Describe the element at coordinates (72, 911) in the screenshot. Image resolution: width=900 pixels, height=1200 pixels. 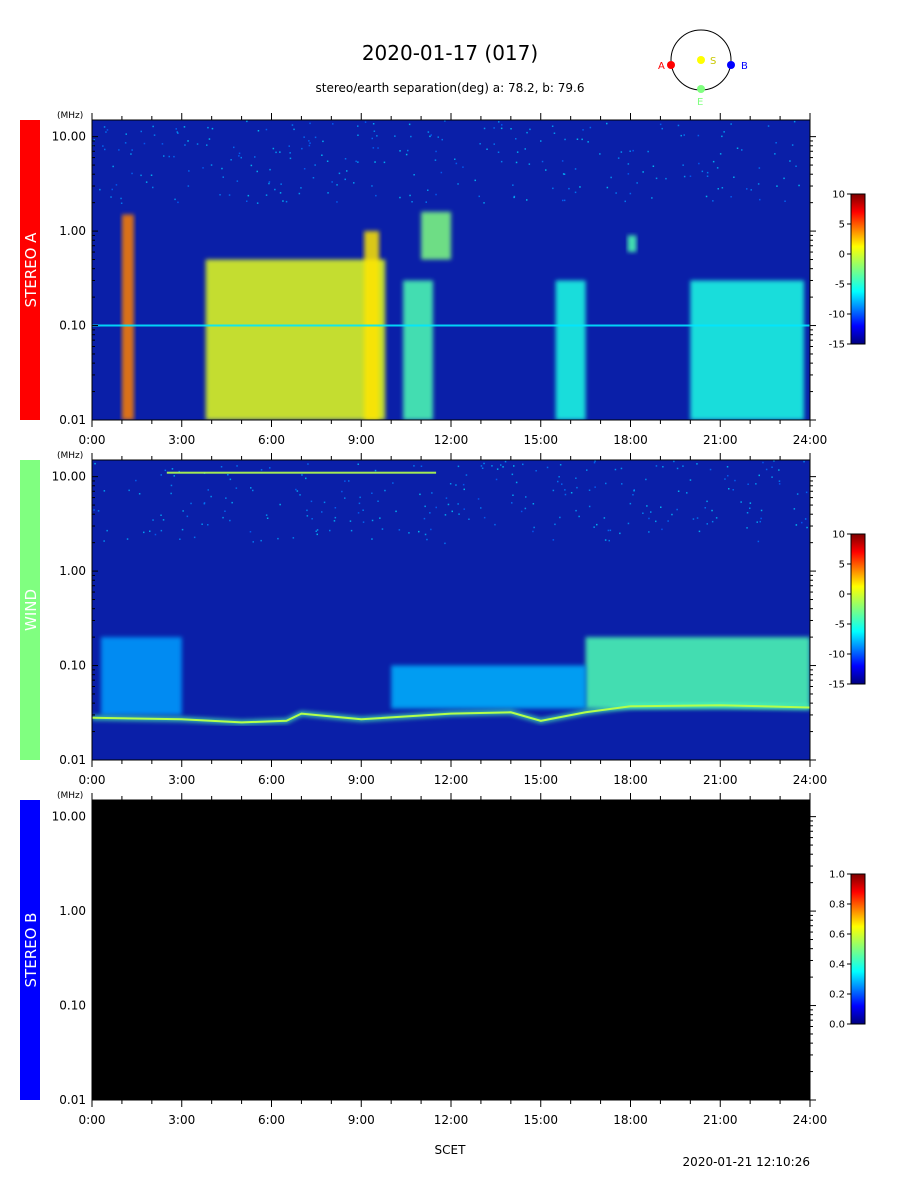
I see `y-tick-label: 1.00` at that location.